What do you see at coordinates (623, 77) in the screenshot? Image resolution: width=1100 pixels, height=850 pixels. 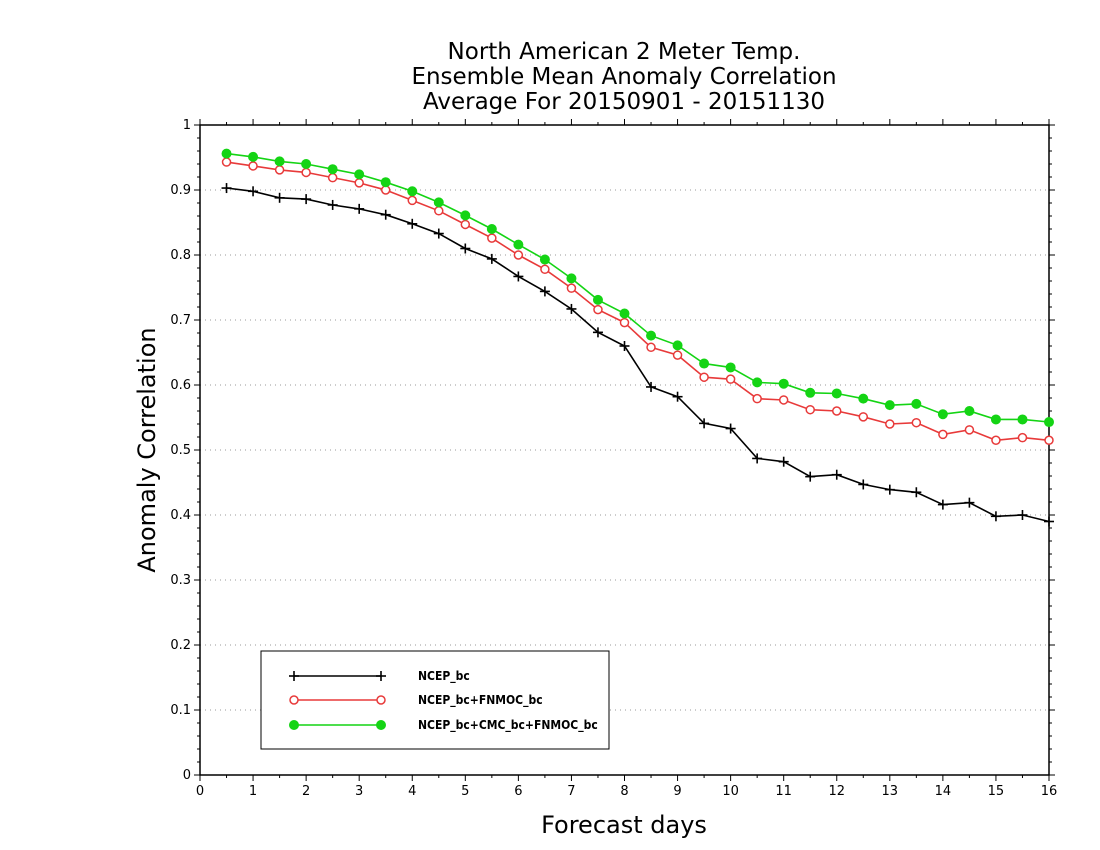 I see `chart-title-line-2: Ensemble Mean Anomaly Correlation` at bounding box center [623, 77].